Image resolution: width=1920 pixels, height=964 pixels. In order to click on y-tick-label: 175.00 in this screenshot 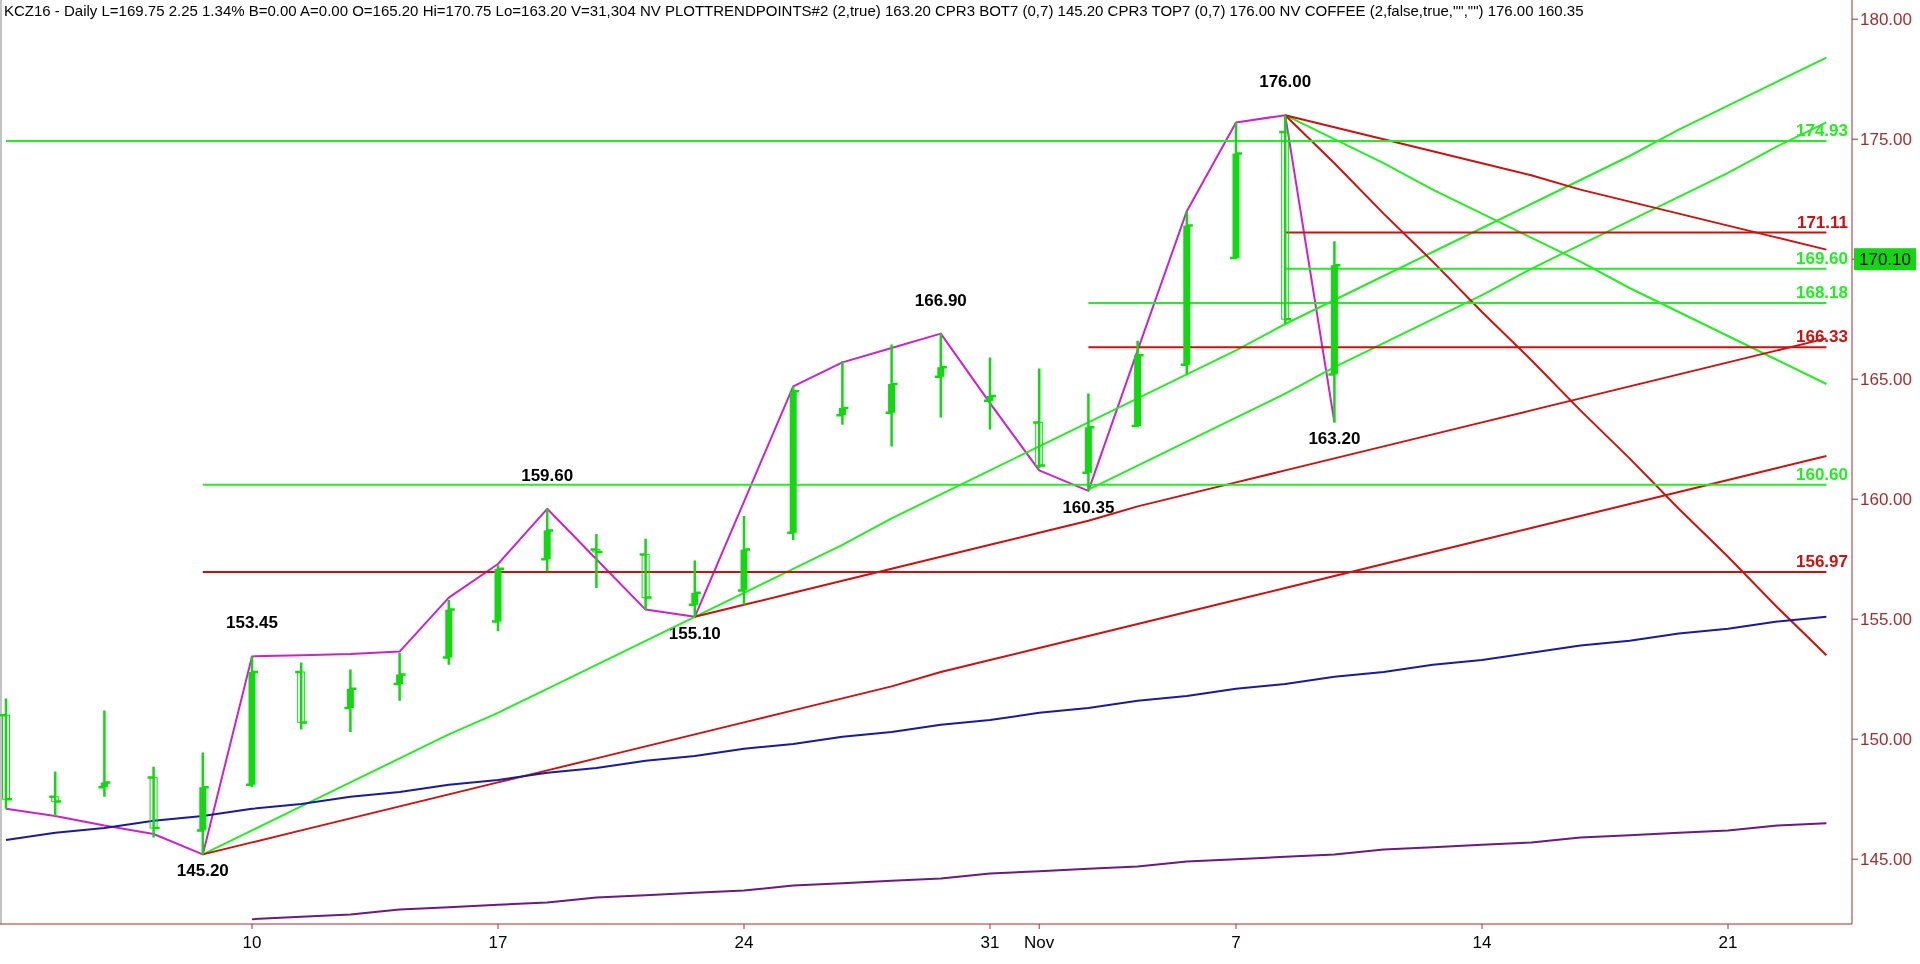, I will do `click(1886, 140)`.